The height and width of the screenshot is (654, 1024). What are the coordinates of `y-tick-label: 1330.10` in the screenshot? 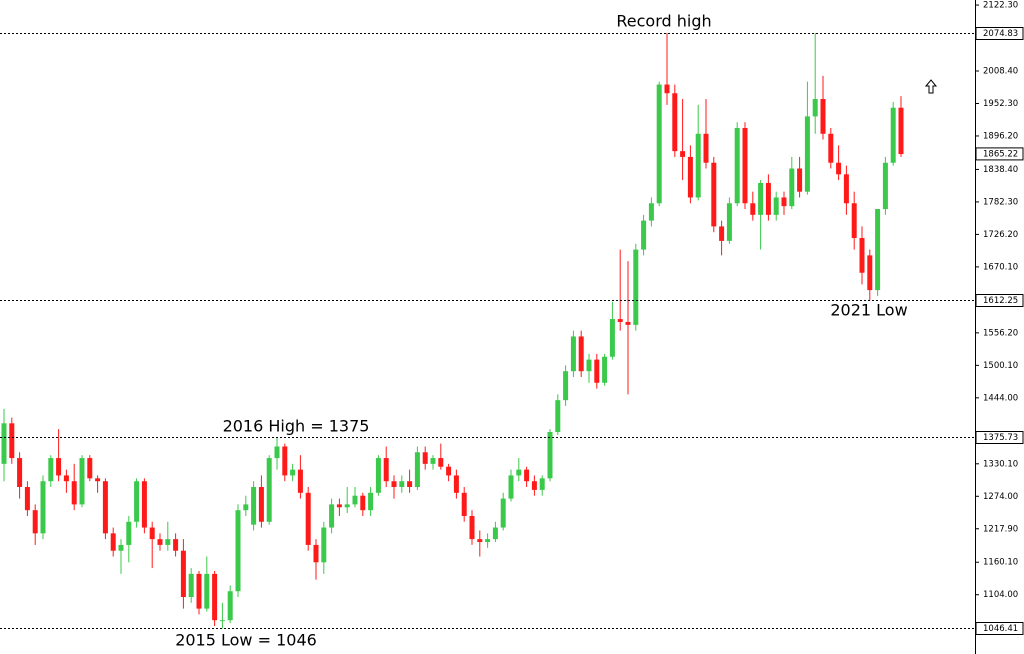 It's located at (1000, 464).